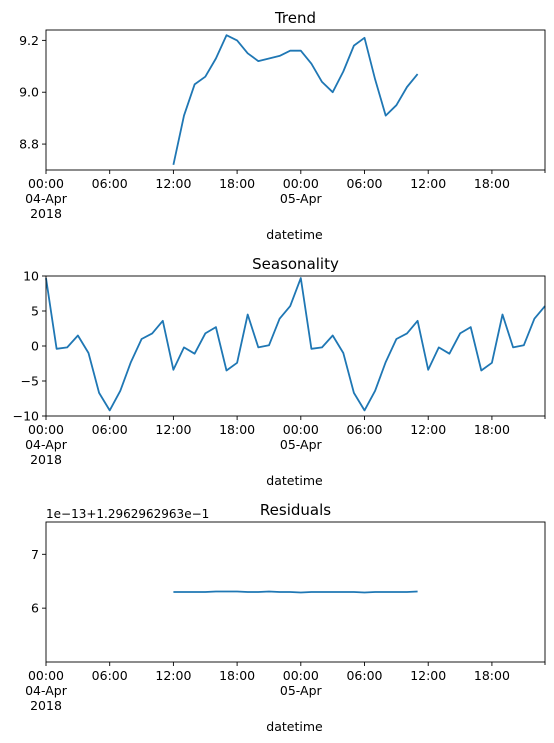 This screenshot has height=743, width=554. What do you see at coordinates (35, 608) in the screenshot?
I see `residuals-ytick-label: 6` at bounding box center [35, 608].